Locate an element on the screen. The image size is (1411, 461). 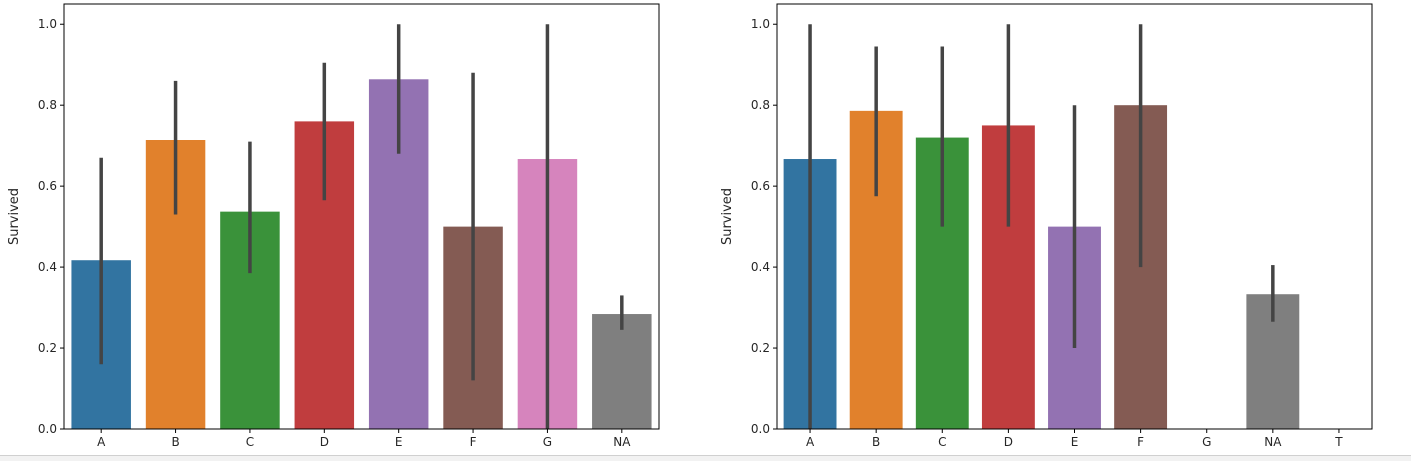
bottom-scroll-edge is located at coordinates (705, 458).